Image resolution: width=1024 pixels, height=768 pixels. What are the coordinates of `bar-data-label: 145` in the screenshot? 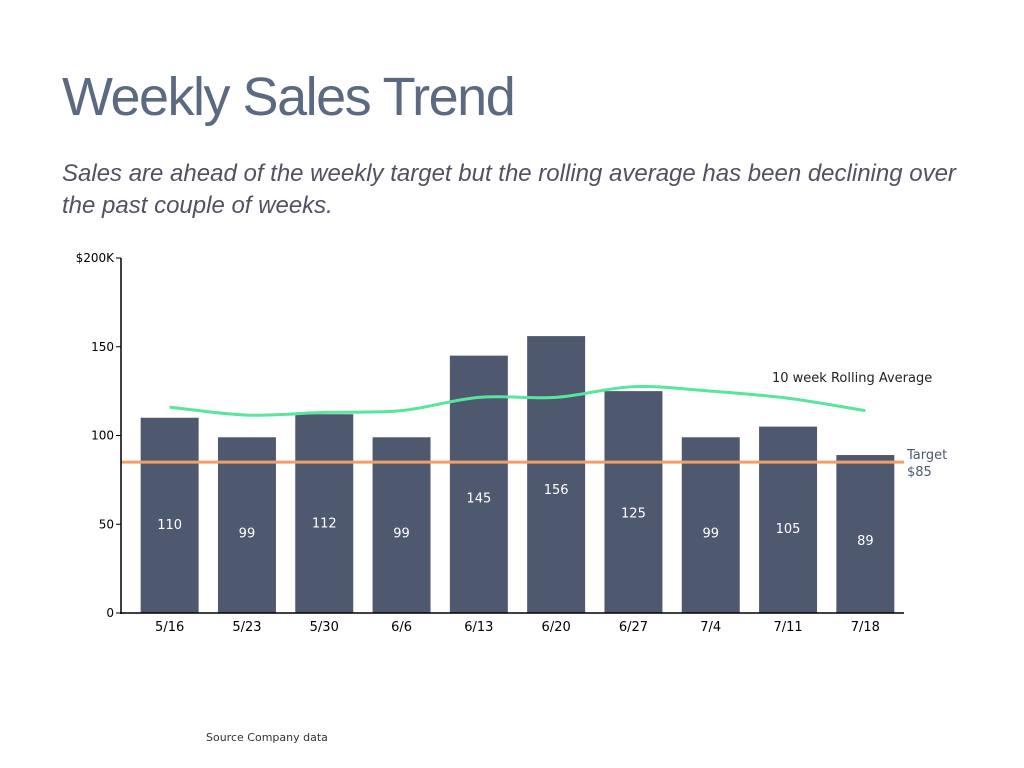 It's located at (478, 498).